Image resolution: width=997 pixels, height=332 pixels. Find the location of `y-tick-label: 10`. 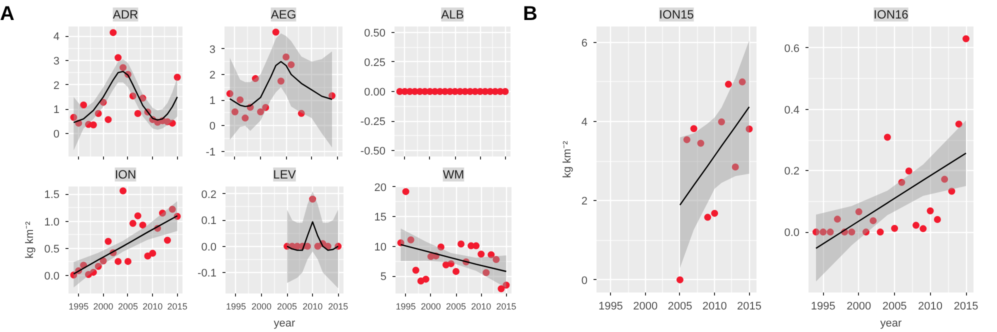

y-tick-label: 10 is located at coordinates (380, 247).